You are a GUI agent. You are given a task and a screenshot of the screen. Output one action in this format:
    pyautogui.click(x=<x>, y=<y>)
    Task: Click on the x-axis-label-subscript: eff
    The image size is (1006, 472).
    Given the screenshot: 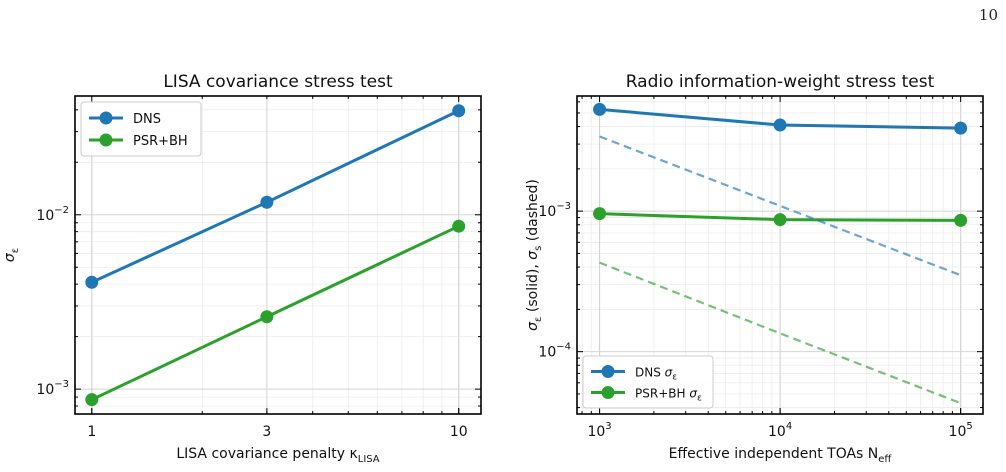 What is the action you would take?
    pyautogui.click(x=885, y=459)
    